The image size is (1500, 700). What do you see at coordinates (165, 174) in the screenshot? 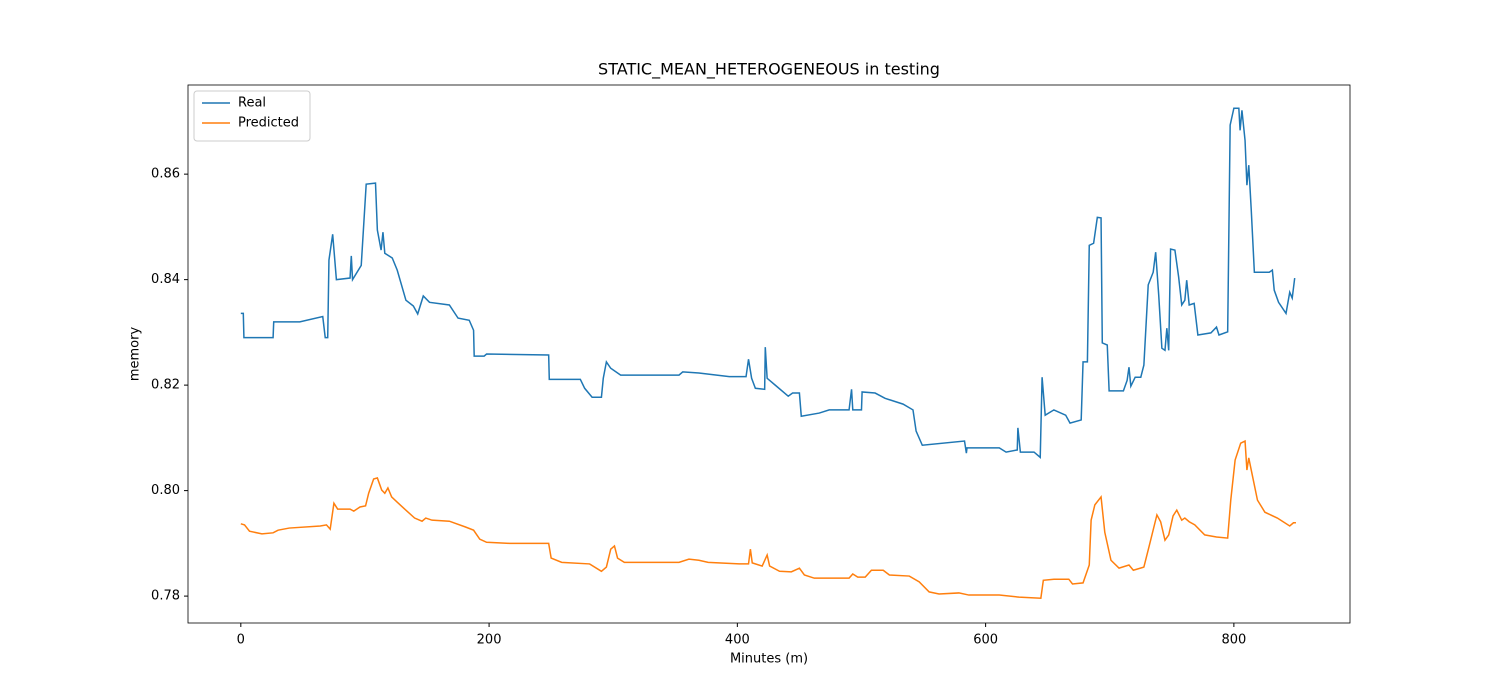
I see `y-tick-label: 0.86` at bounding box center [165, 174].